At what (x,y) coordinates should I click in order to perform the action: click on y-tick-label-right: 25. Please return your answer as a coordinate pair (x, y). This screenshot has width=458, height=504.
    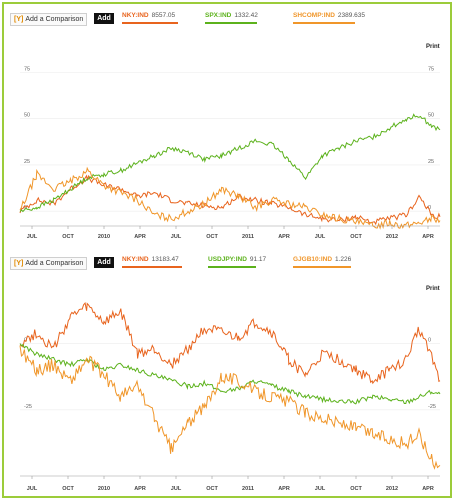
    Looking at the image, I should click on (431, 162).